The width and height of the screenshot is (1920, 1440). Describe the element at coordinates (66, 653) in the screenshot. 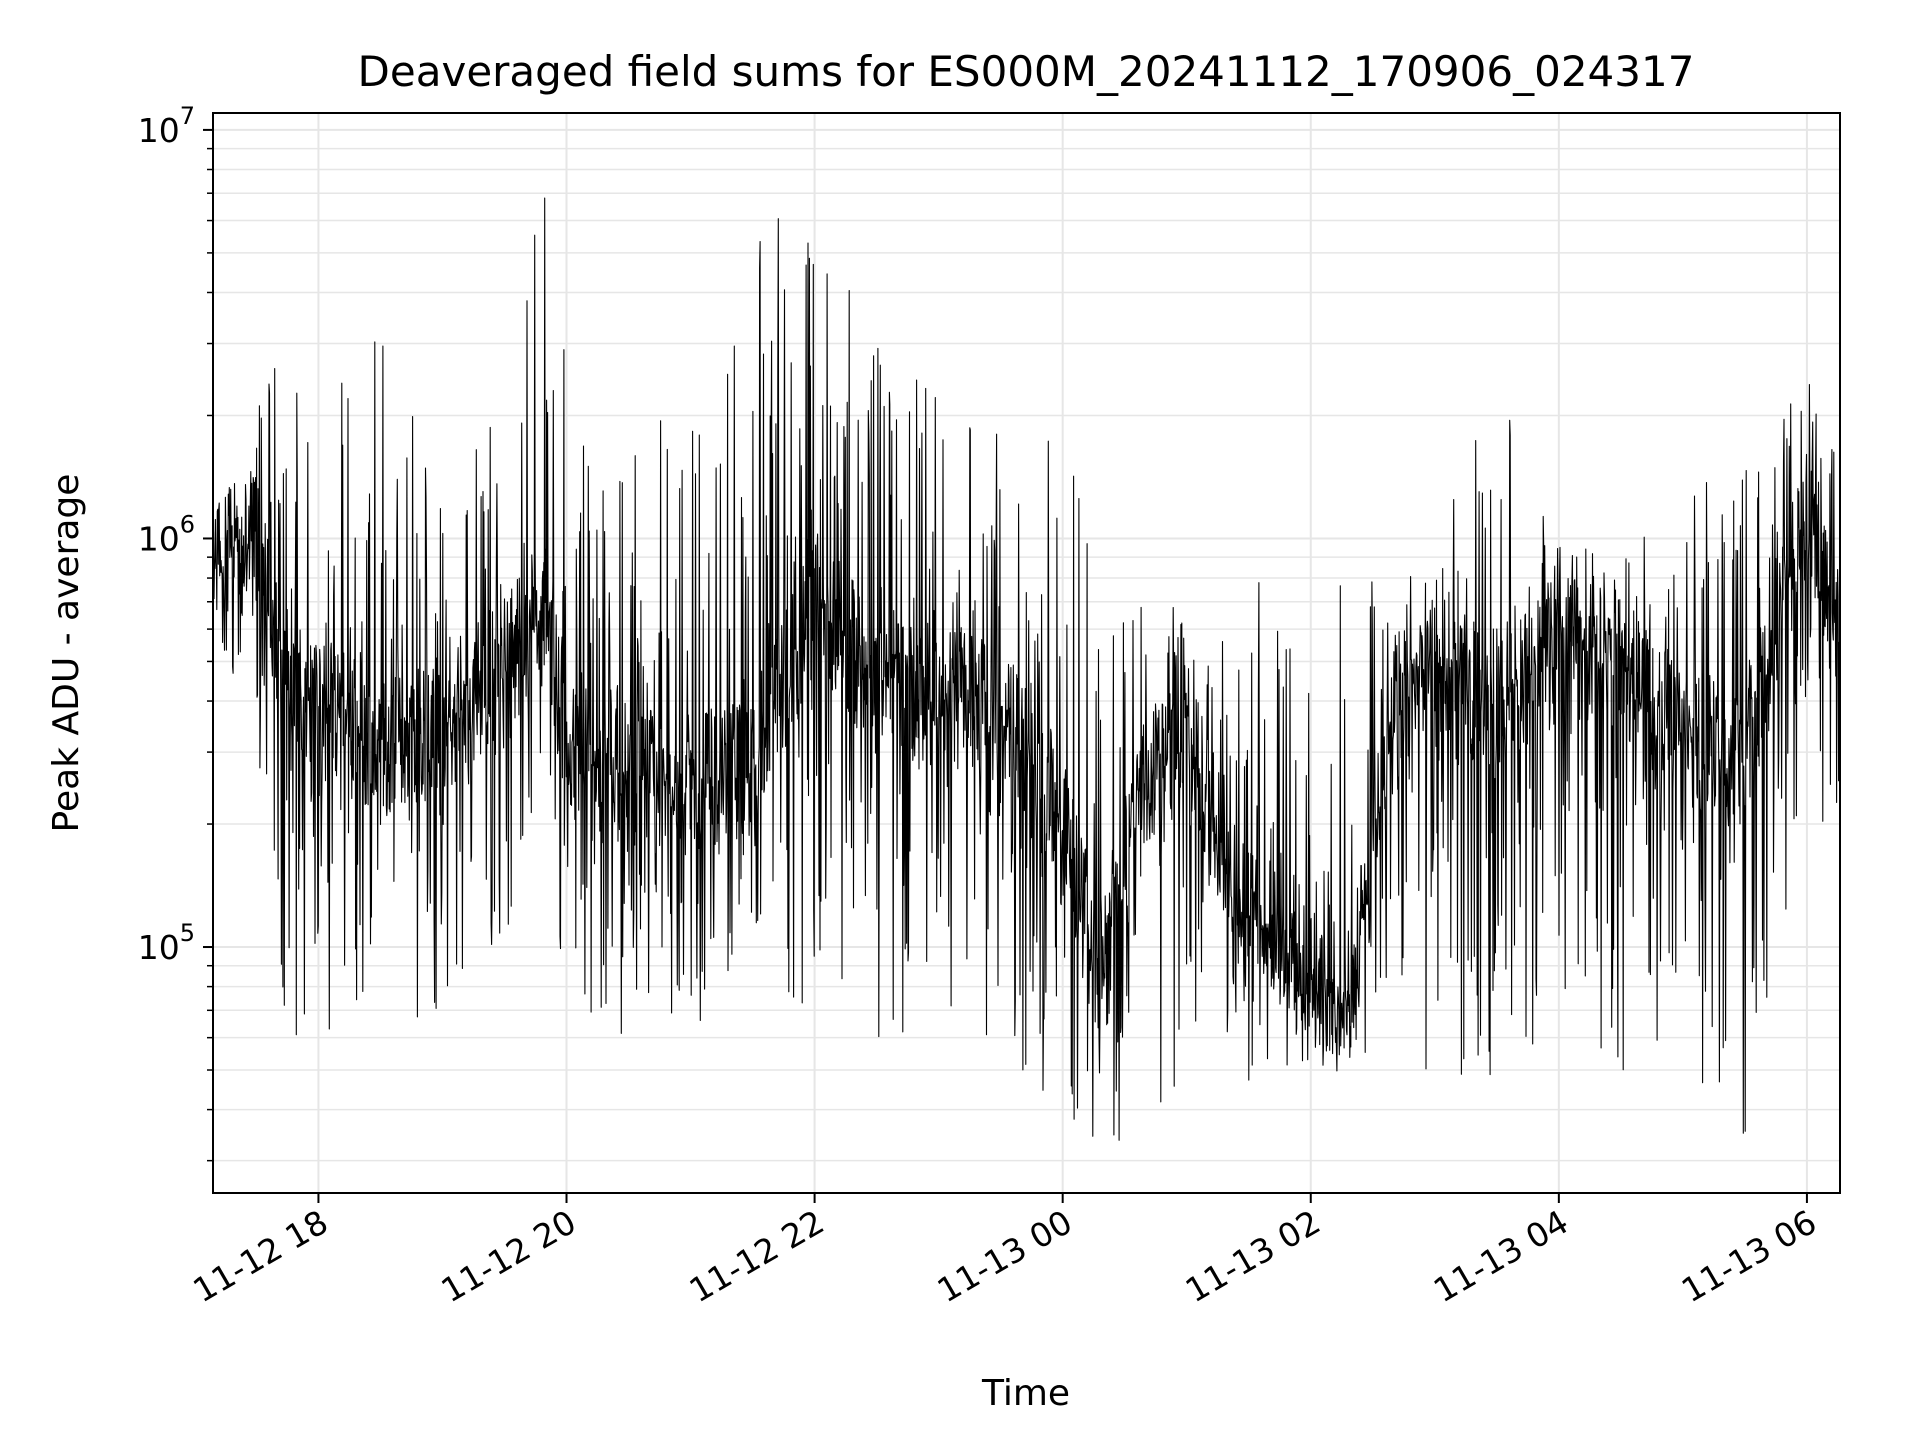

I see `y-axis-label: Peak ADU - average` at that location.